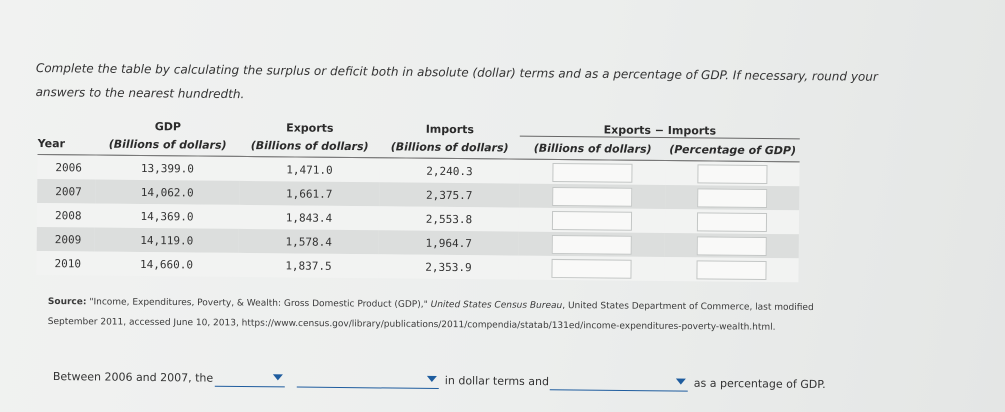 Image resolution: width=1005 pixels, height=412 pixels. Describe the element at coordinates (731, 245) in the screenshot. I see `surplus-percent-input-2009` at that location.